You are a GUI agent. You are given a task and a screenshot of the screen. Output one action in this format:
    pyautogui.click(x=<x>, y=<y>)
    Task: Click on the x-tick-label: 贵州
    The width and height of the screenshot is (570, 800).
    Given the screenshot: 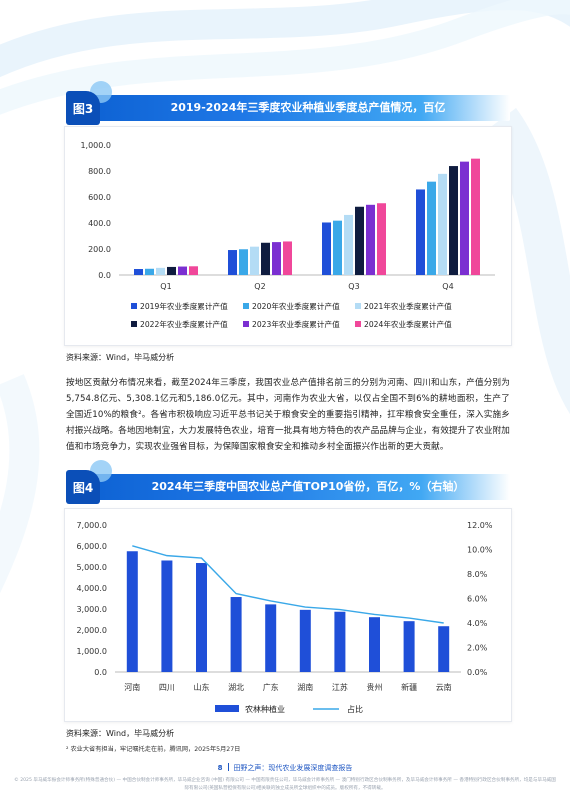 What is the action you would take?
    pyautogui.click(x=375, y=687)
    